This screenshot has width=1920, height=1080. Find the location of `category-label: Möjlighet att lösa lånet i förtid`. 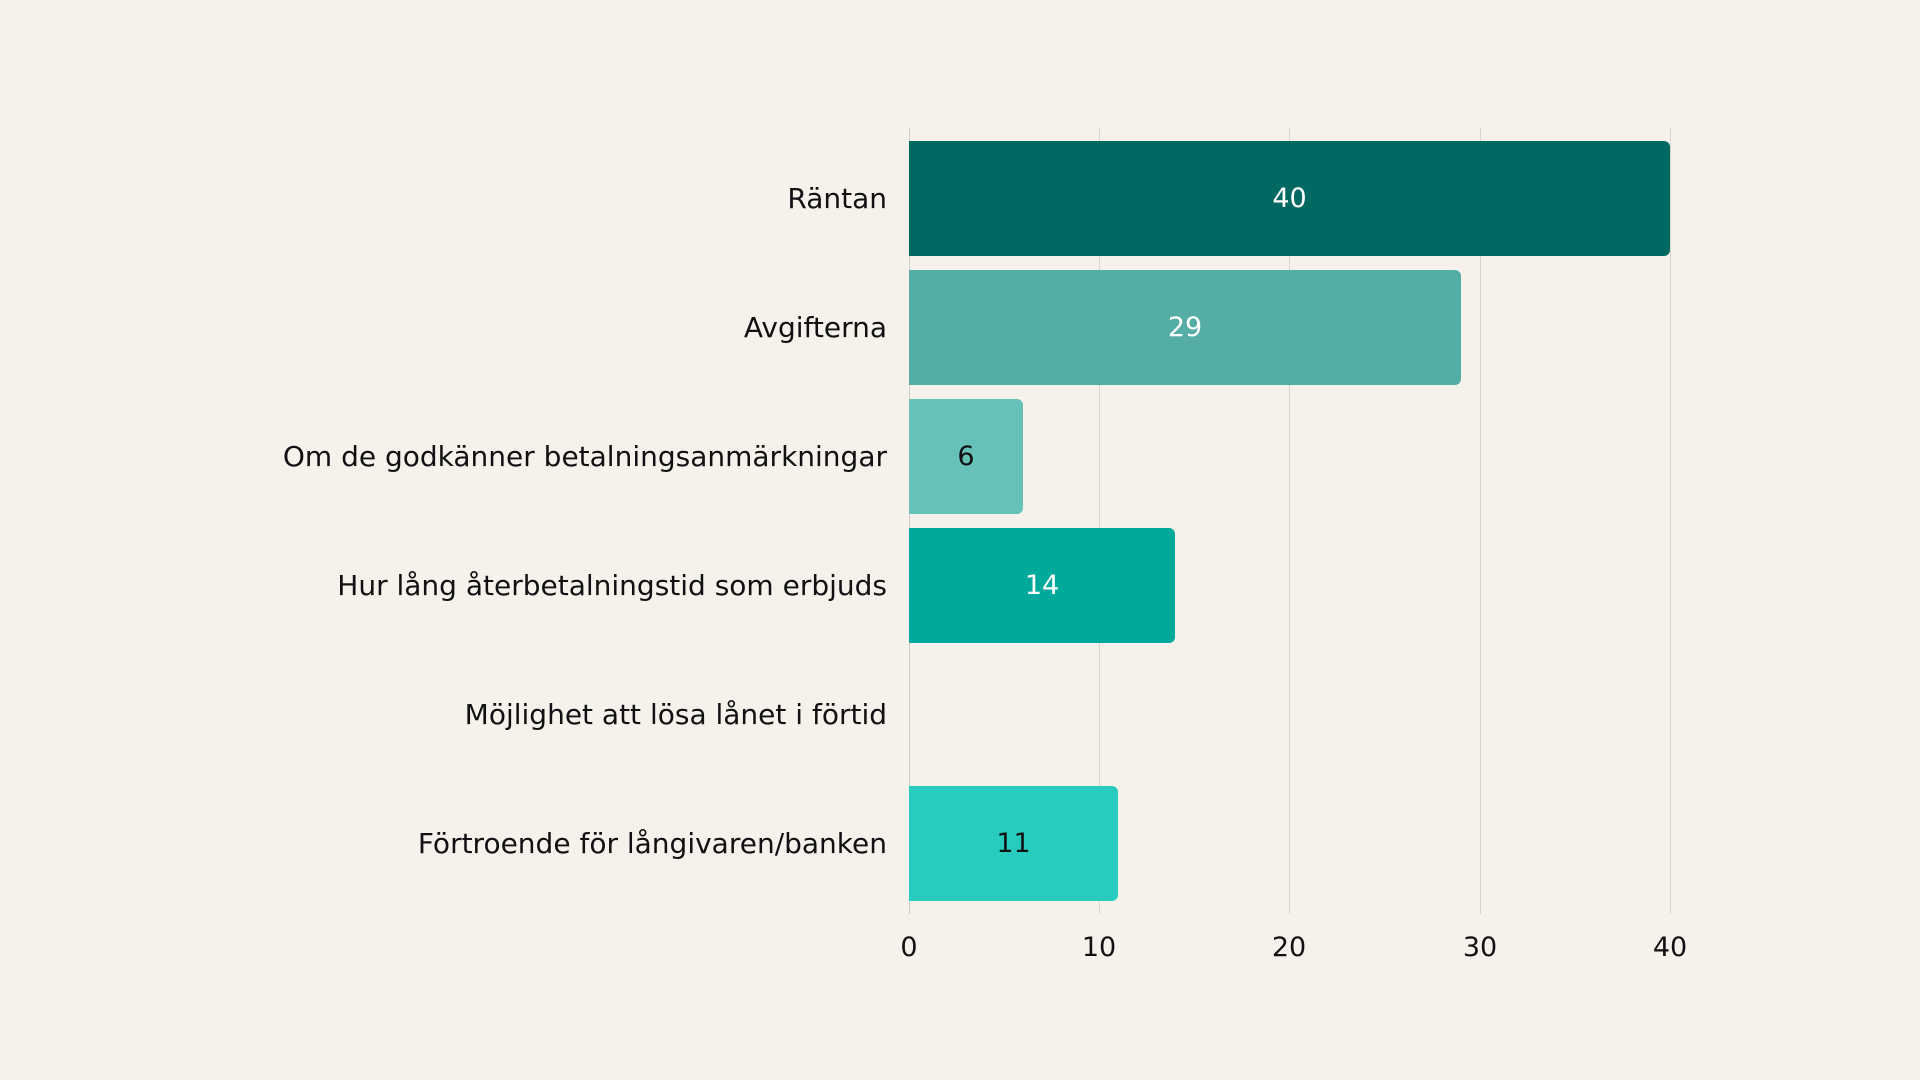

category-label: Möjlighet att lösa lånet i förtid is located at coordinates (675, 714).